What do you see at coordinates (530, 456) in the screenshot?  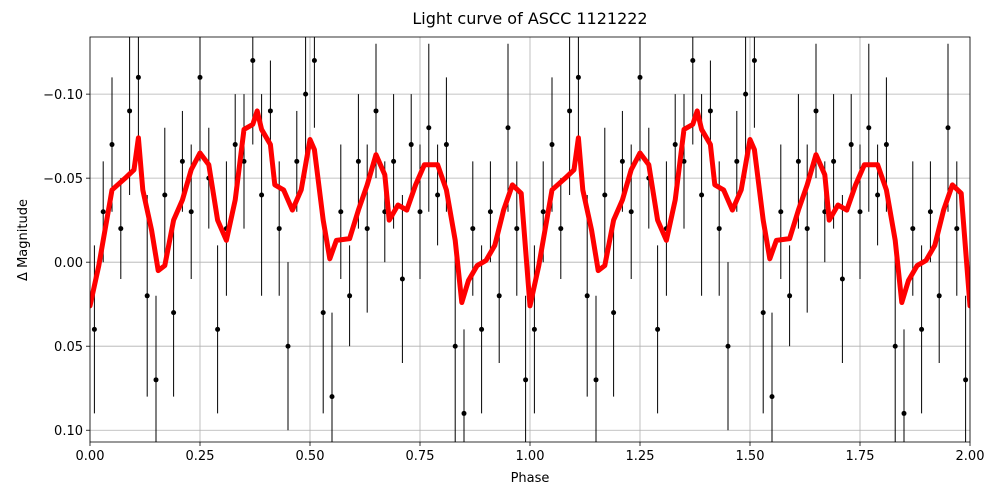 I see `x-tick-label: 1.00` at bounding box center [530, 456].